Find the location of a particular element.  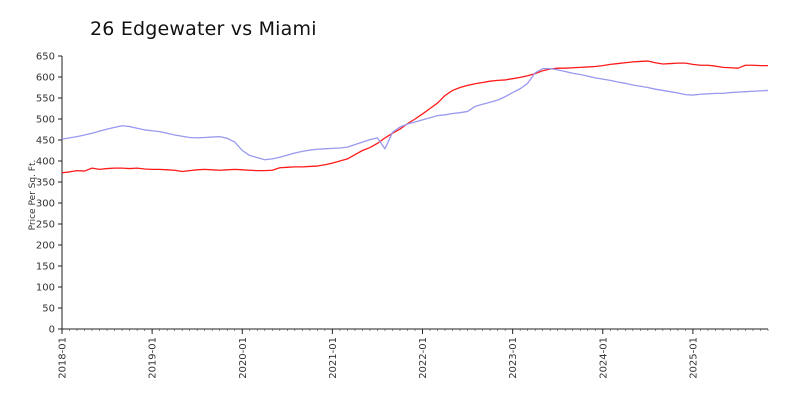

x-tick-label: 2019-01 is located at coordinates (153, 358).